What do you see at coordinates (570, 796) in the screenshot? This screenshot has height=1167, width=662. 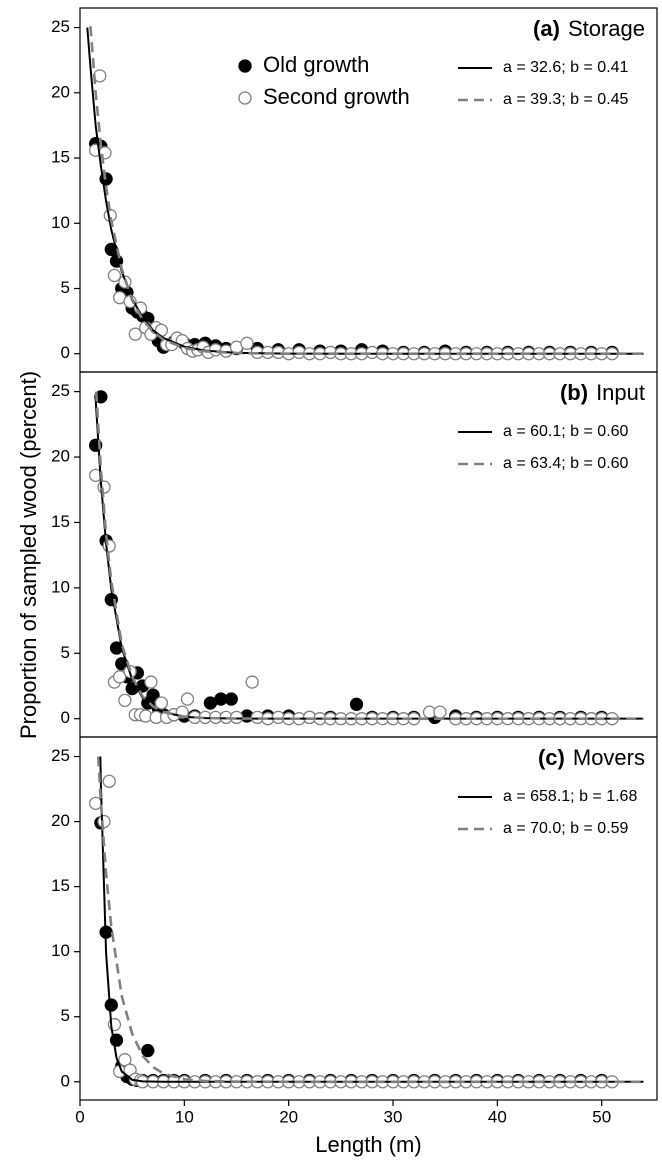 I see `legend-label: a = 658.1; b = 1.68` at bounding box center [570, 796].